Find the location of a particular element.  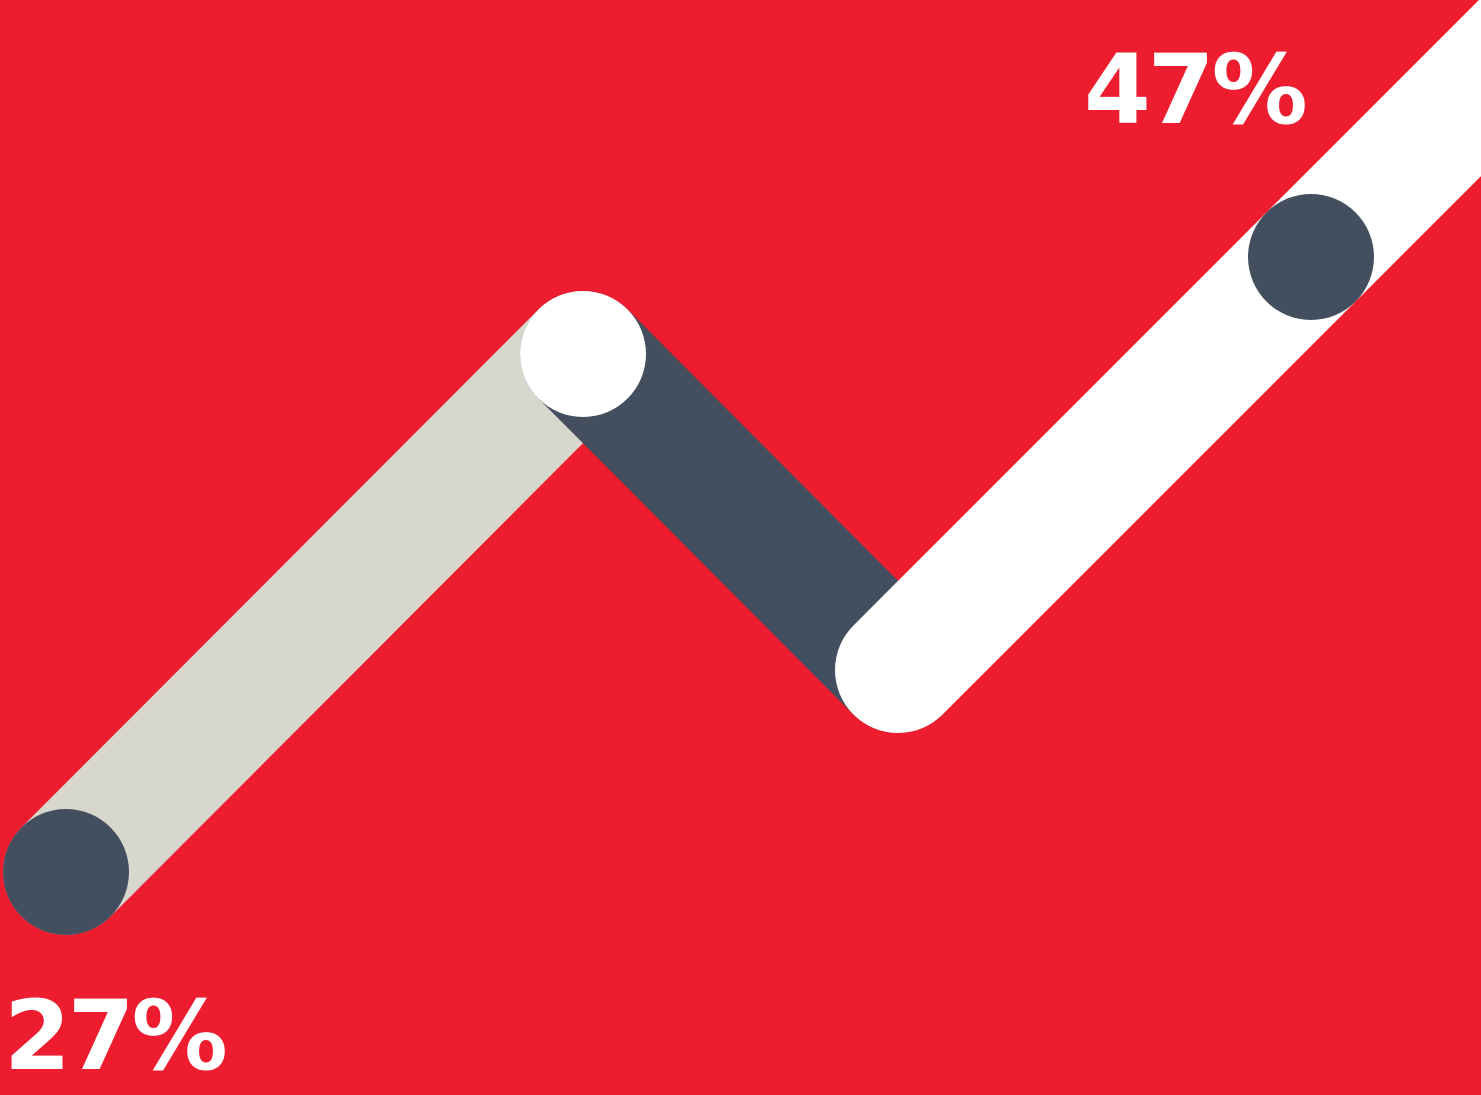

start-dot is located at coordinates (66, 872).